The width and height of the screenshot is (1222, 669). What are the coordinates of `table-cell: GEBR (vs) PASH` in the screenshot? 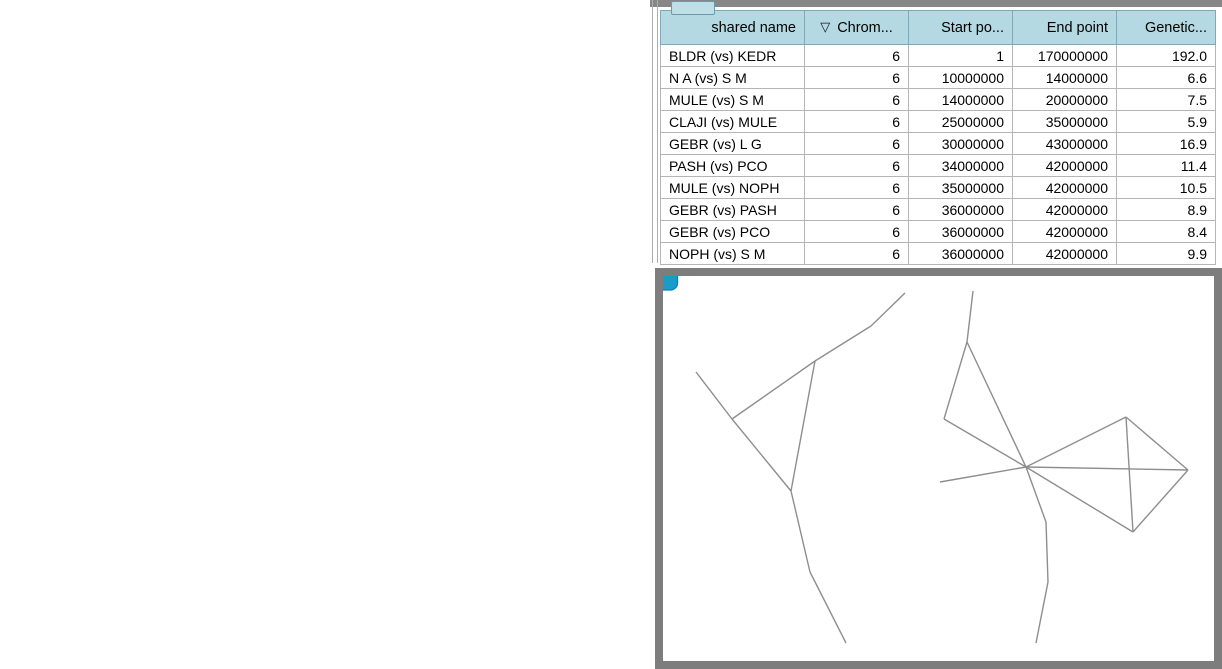 It's located at (732, 209).